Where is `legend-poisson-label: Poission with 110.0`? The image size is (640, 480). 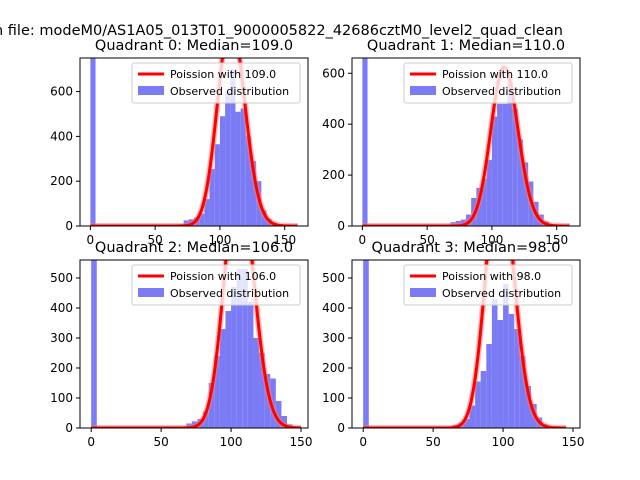 legend-poisson-label: Poission with 110.0 is located at coordinates (495, 74).